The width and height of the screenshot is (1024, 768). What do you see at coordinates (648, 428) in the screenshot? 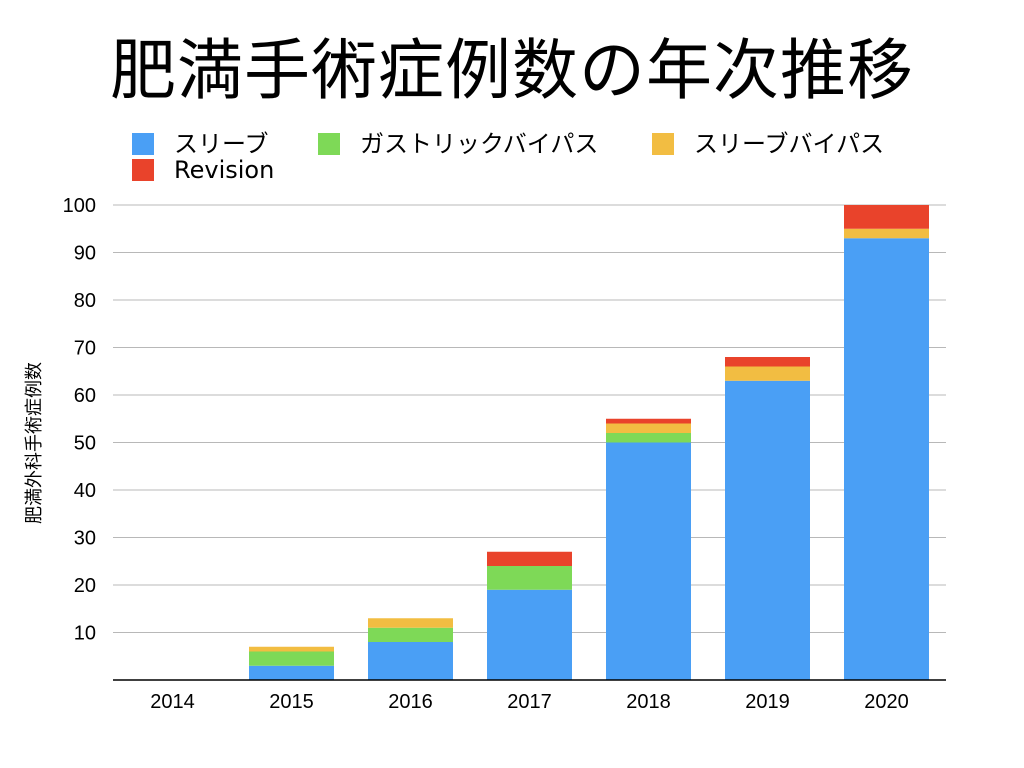
I see `bar-segment-2018-s2` at bounding box center [648, 428].